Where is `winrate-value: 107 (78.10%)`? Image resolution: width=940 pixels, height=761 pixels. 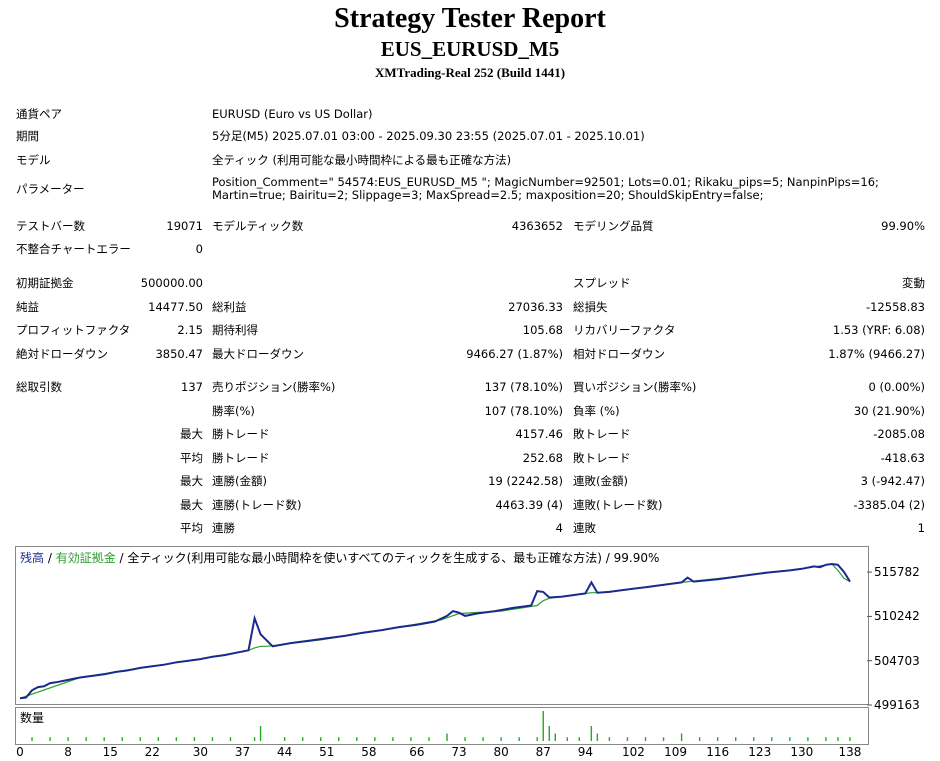
winrate-value: 107 (78.10%) is located at coordinates (523, 411).